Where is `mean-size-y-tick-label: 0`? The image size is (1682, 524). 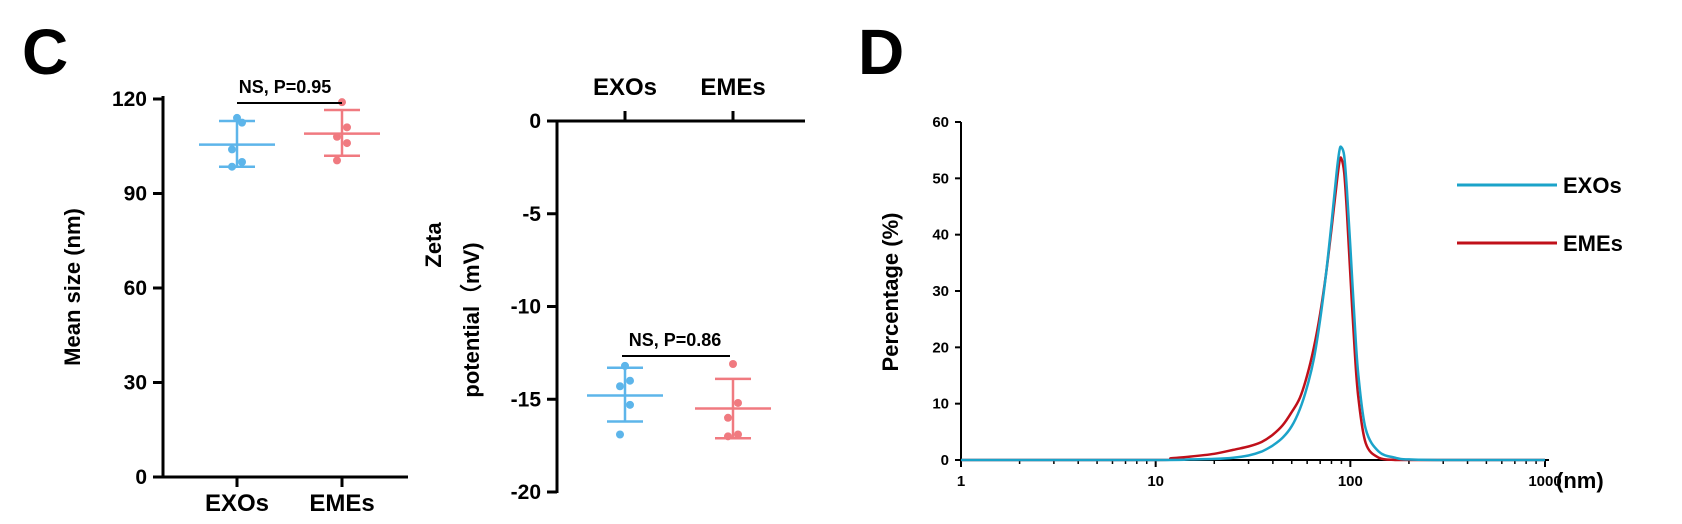 mean-size-y-tick-label: 0 is located at coordinates (141, 477).